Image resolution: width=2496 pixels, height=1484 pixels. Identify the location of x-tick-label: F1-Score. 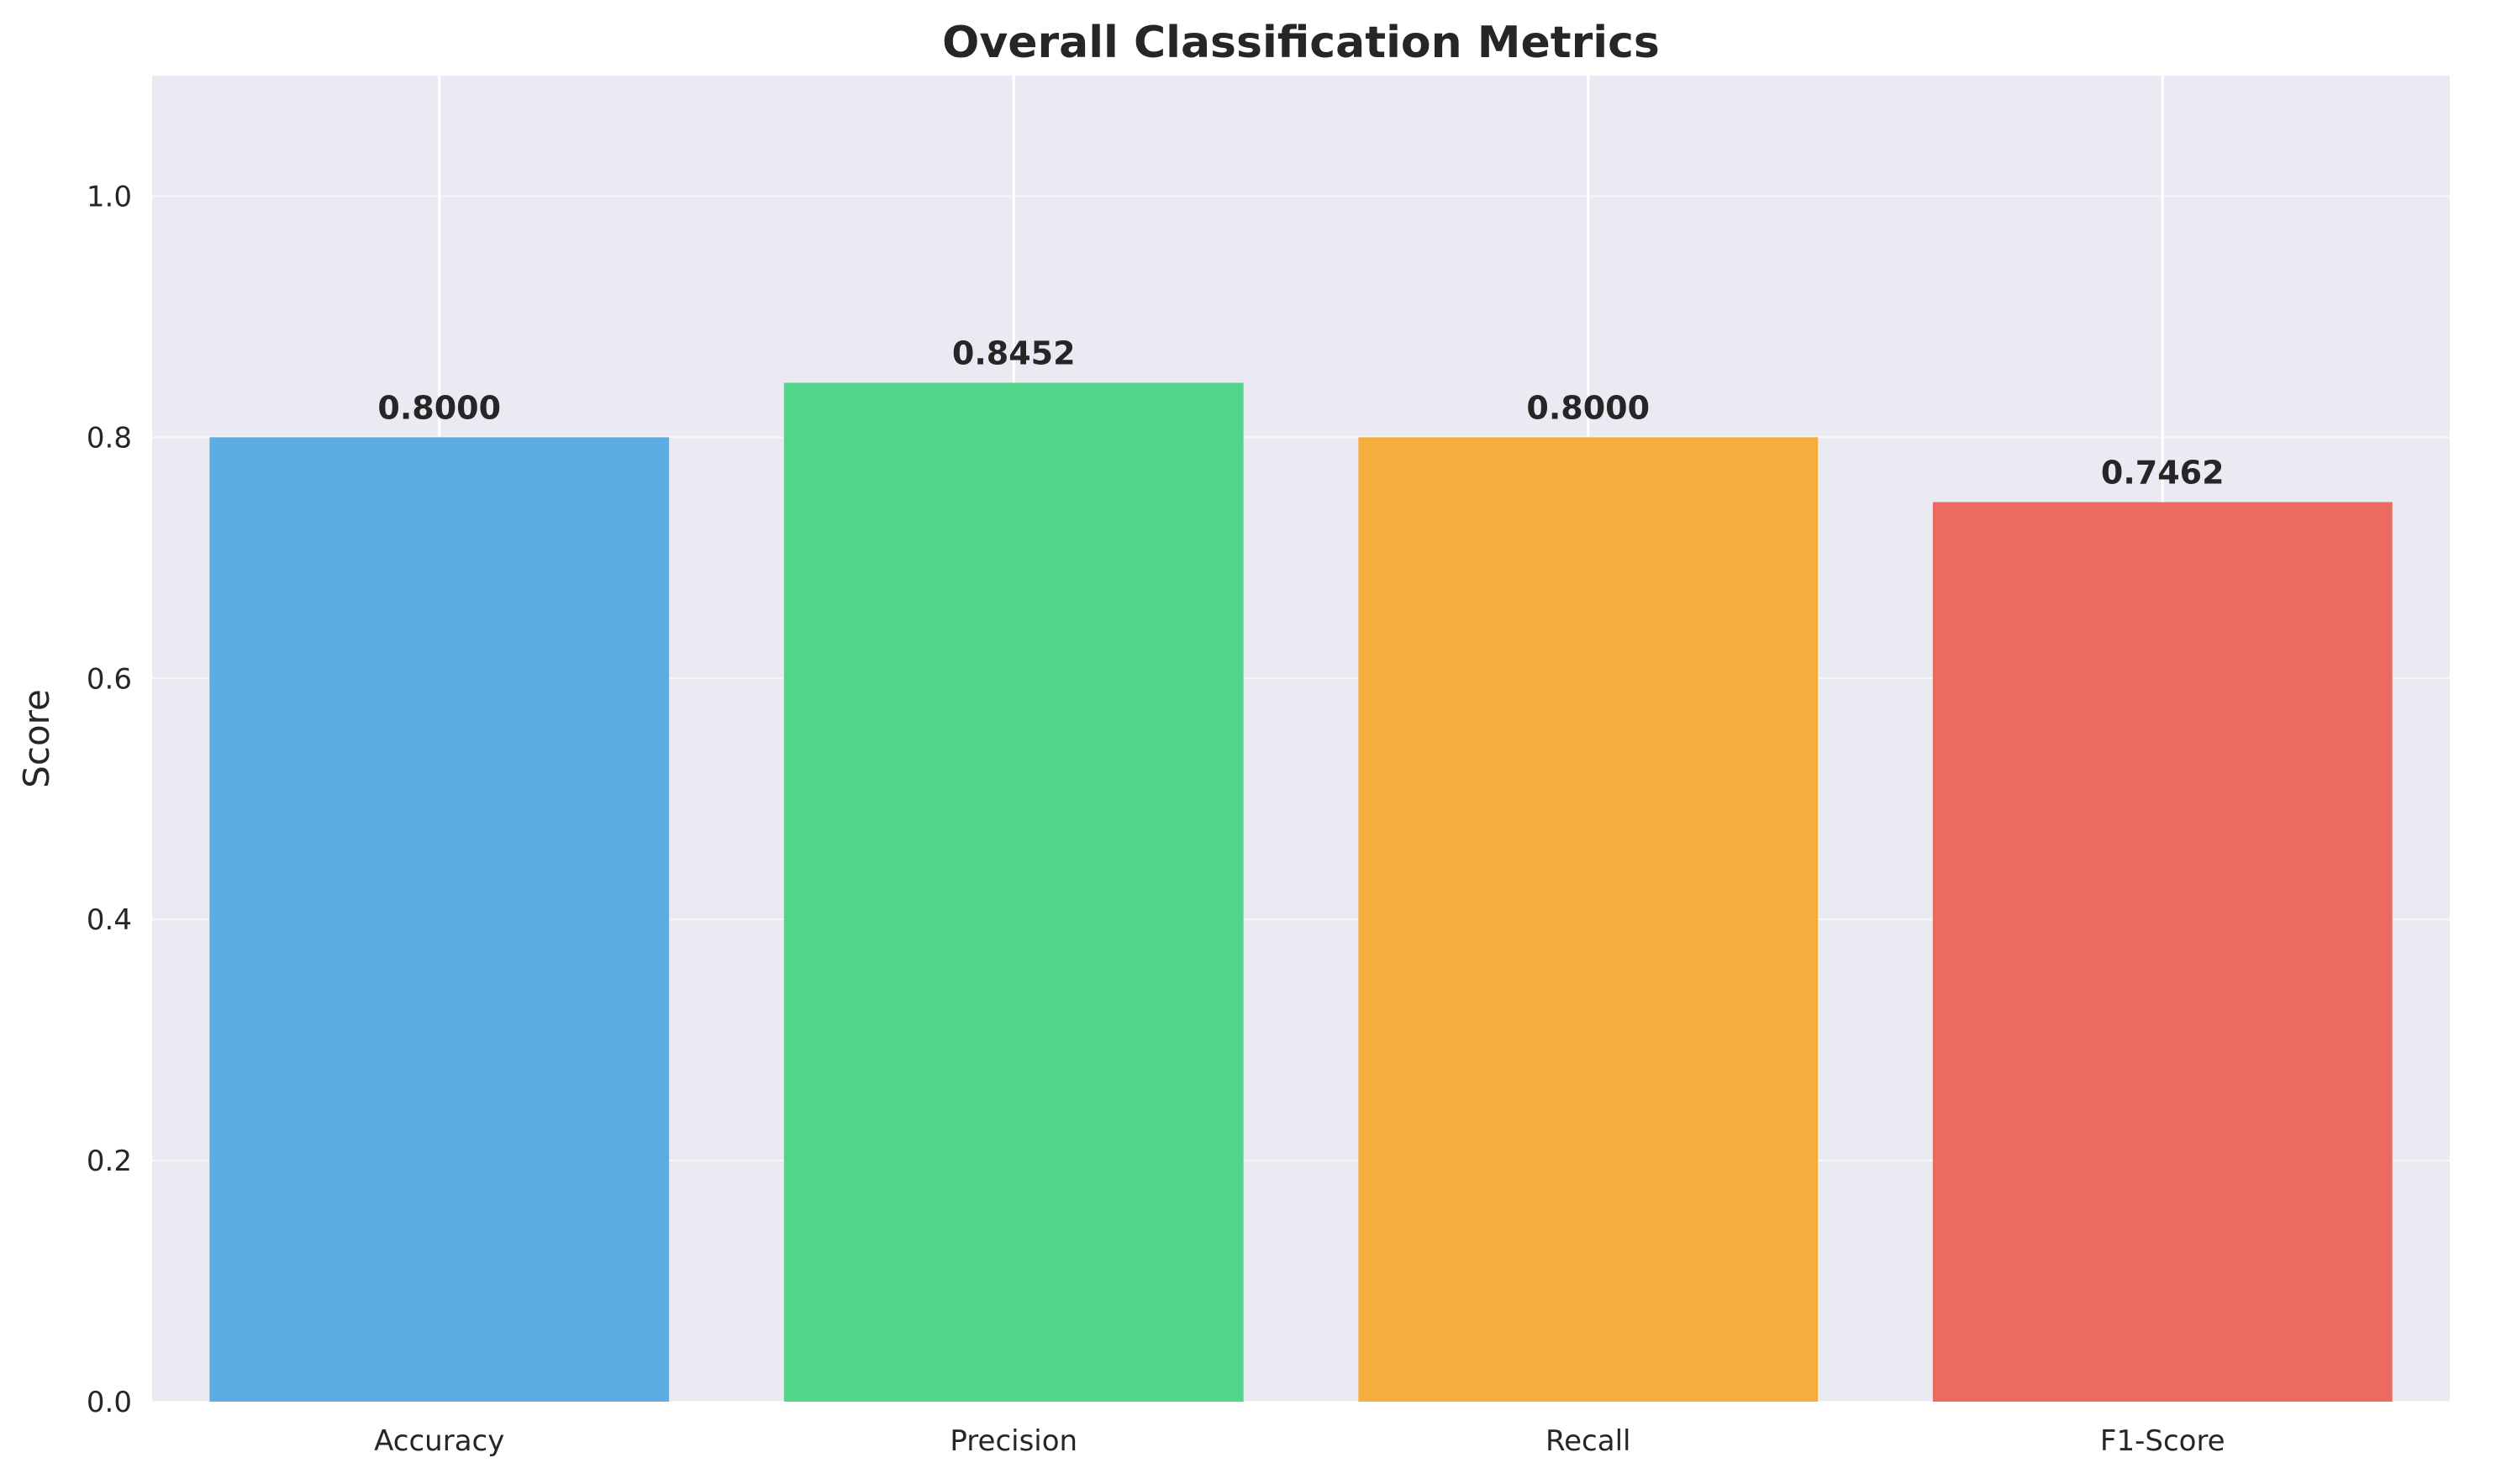
(2162, 1441).